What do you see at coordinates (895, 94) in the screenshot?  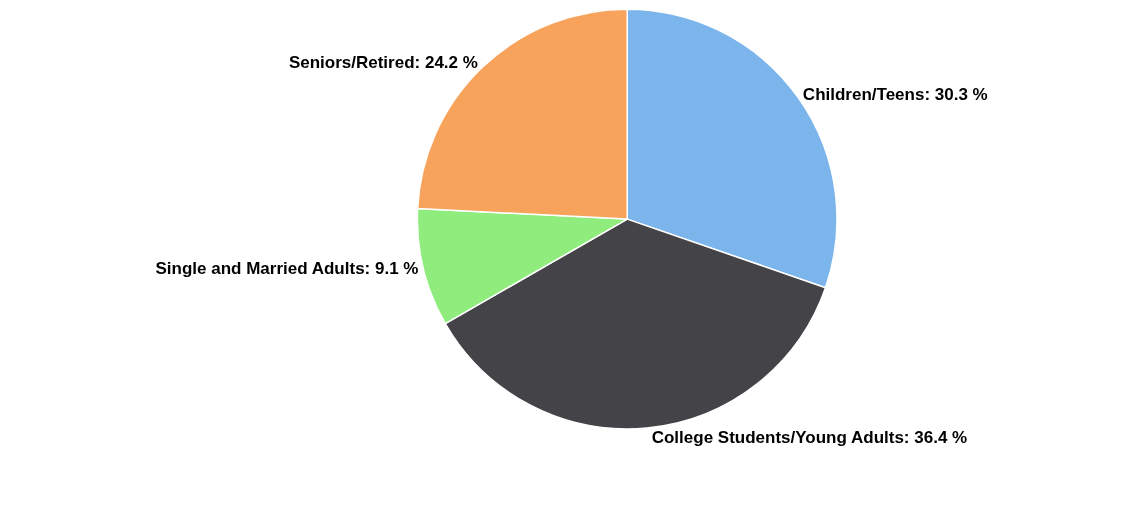 I see `slice-label: Children/Teens: 30.3 %` at bounding box center [895, 94].